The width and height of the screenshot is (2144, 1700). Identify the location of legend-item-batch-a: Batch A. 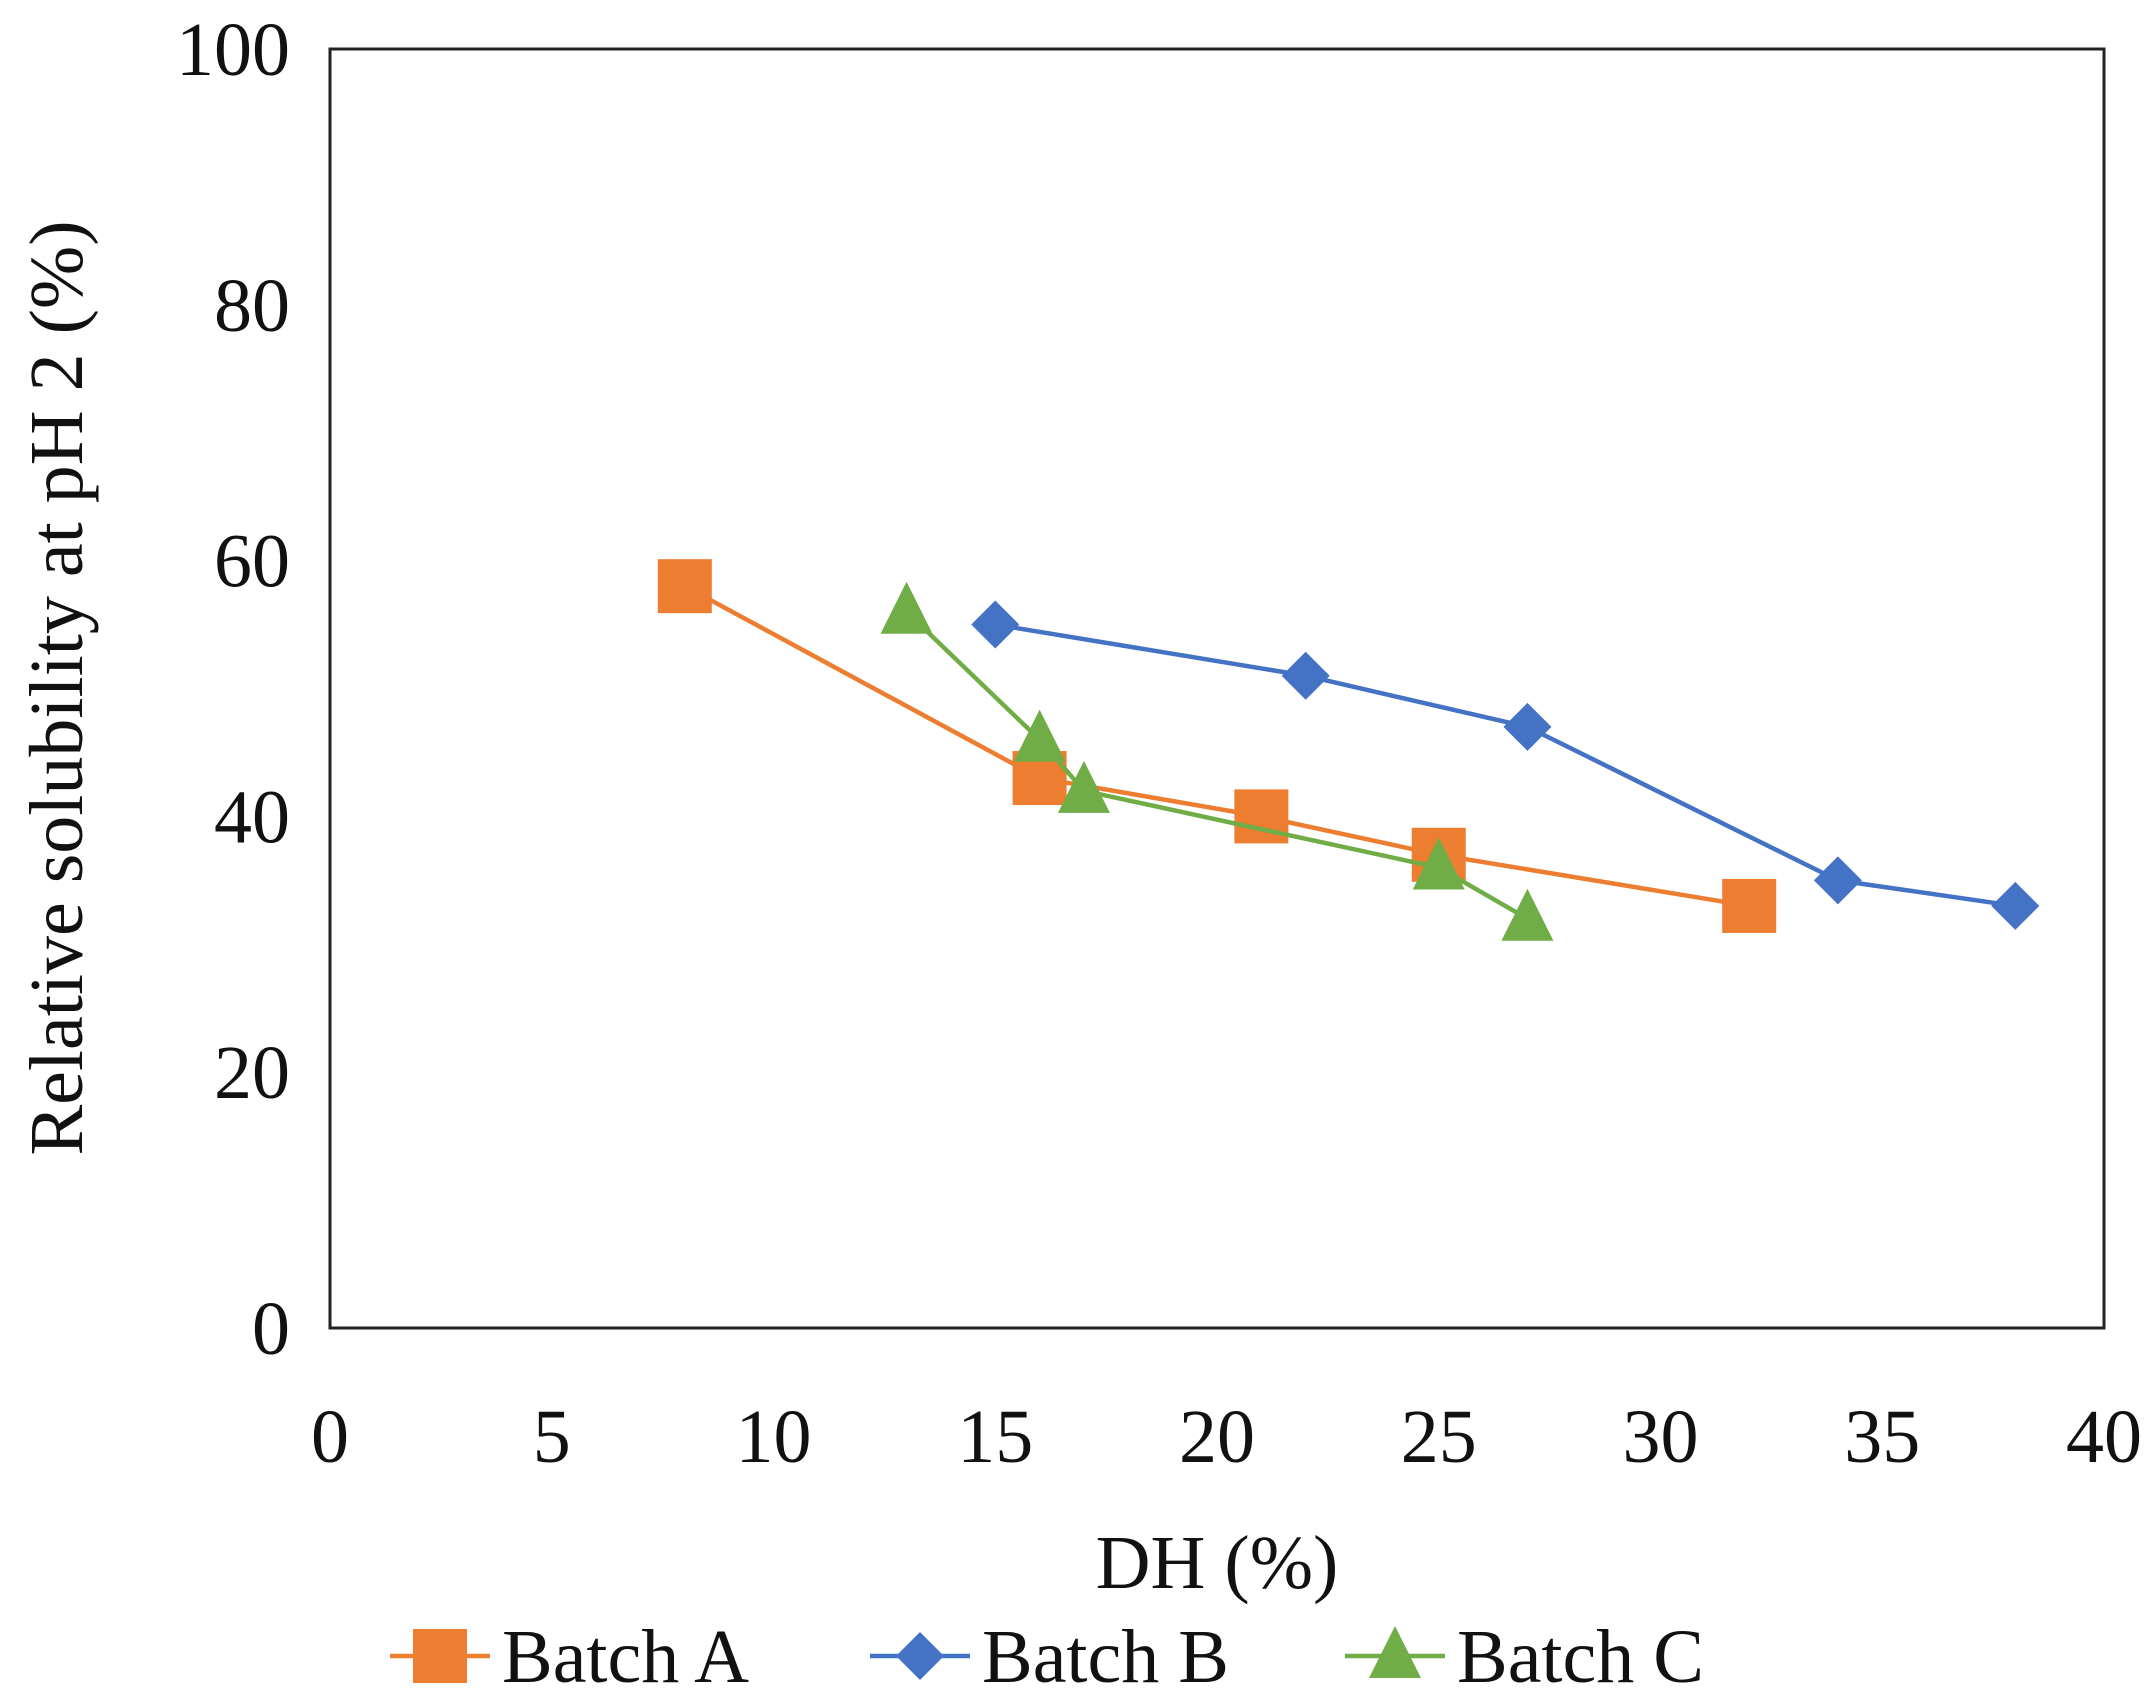
(569, 1657).